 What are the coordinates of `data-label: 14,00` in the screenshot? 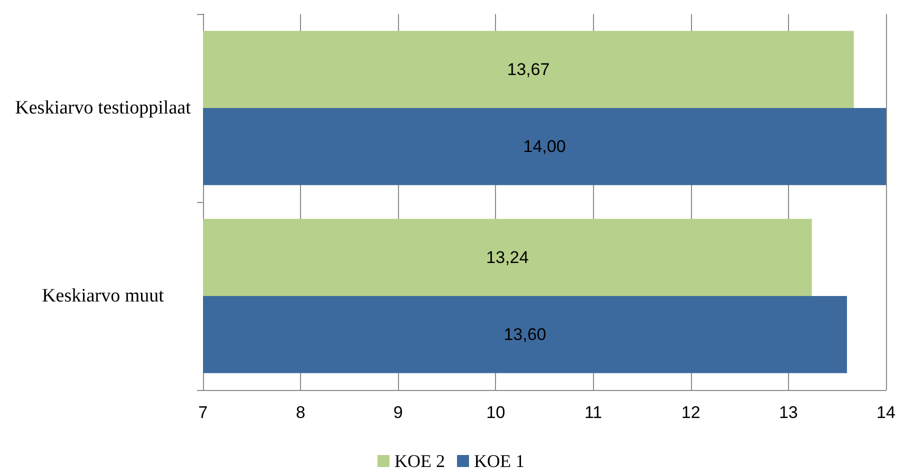 It's located at (544, 146).